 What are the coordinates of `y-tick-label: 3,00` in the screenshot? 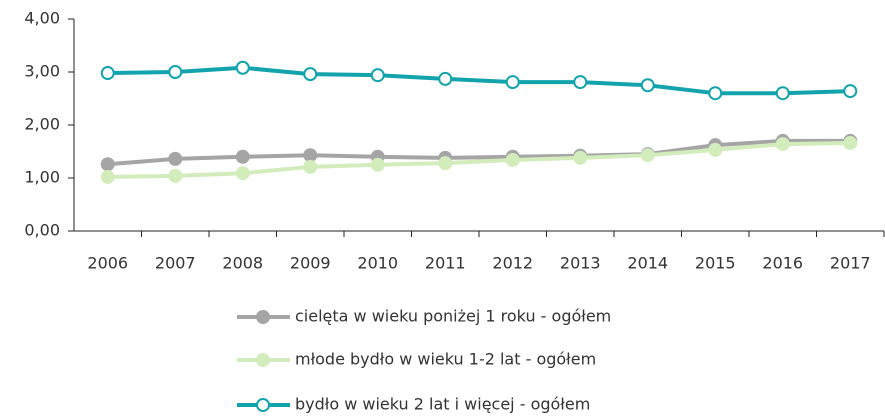 It's located at (42, 71).